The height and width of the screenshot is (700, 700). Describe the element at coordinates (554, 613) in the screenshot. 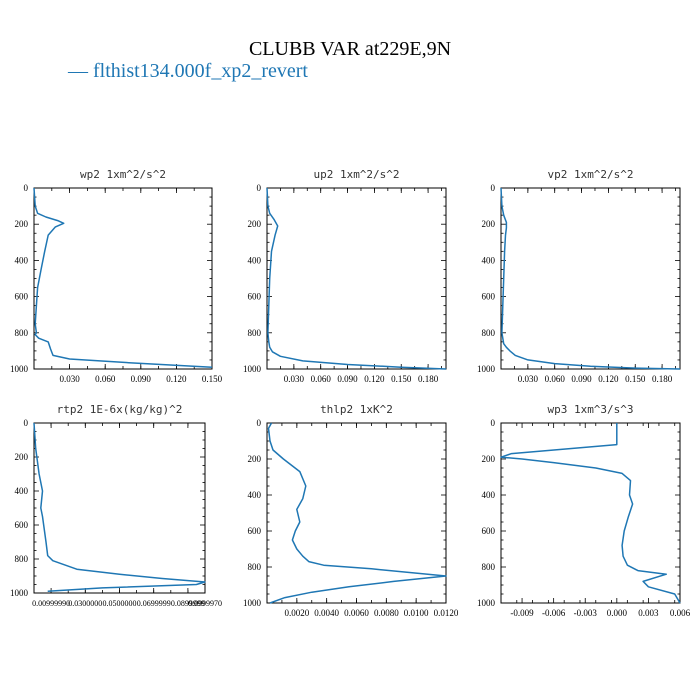

I see `x-tick-label: -0.006` at that location.